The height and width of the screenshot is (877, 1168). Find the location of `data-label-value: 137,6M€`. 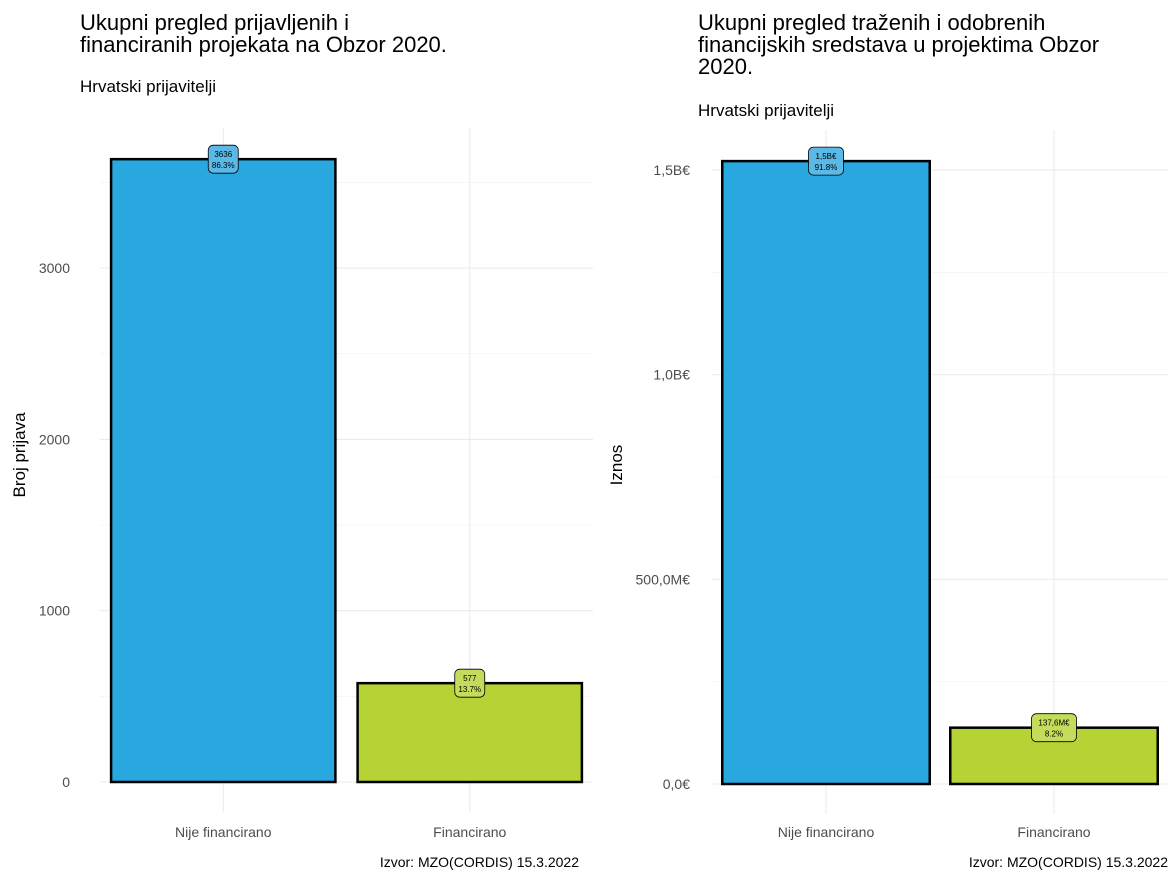

data-label-value: 137,6M€ is located at coordinates (1054, 723).